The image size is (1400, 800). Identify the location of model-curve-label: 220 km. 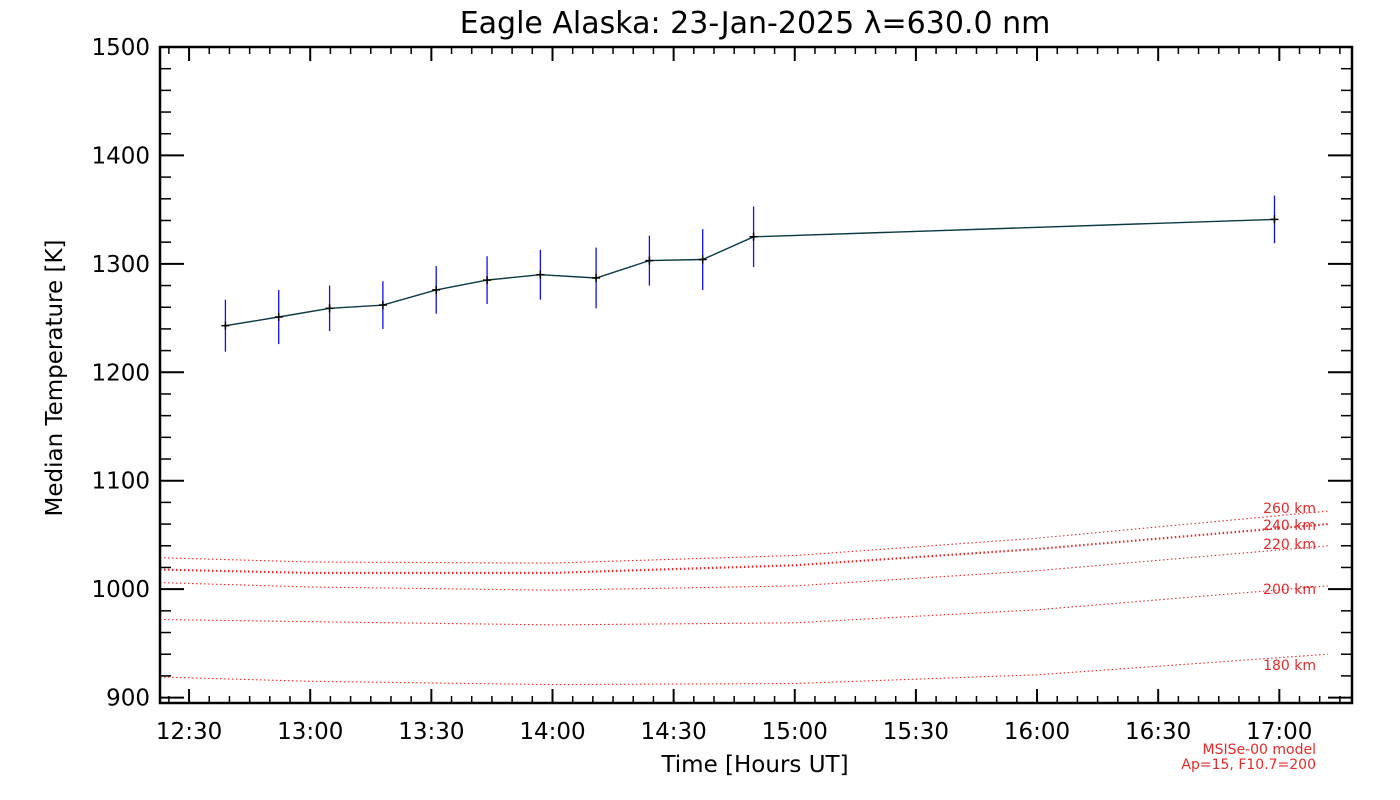
(1289, 545).